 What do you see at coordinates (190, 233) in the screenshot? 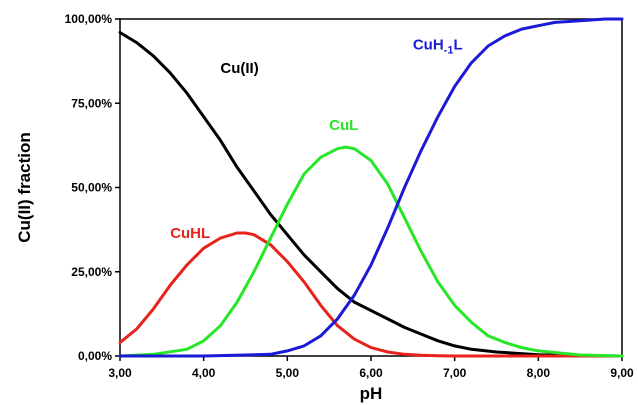
I see `series-label: CuHL` at bounding box center [190, 233].